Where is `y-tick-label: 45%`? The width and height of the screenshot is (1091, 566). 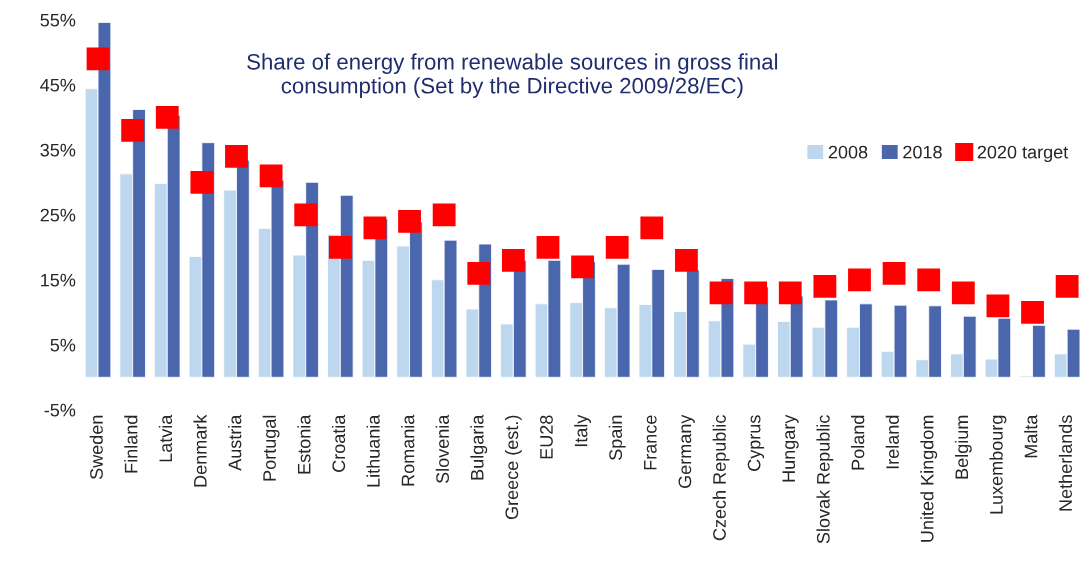 y-tick-label: 45% is located at coordinates (58, 85).